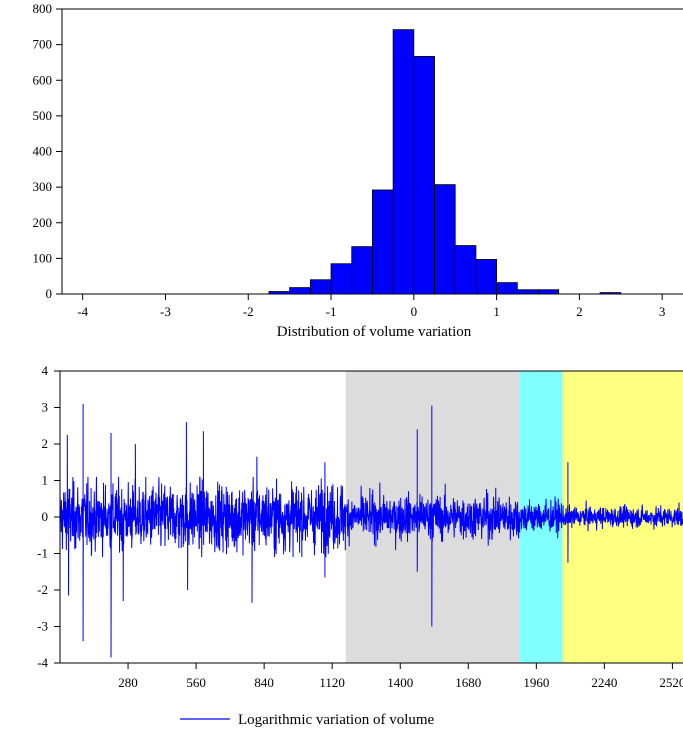  I want to click on x-tick-label: 1400, so click(400, 682).